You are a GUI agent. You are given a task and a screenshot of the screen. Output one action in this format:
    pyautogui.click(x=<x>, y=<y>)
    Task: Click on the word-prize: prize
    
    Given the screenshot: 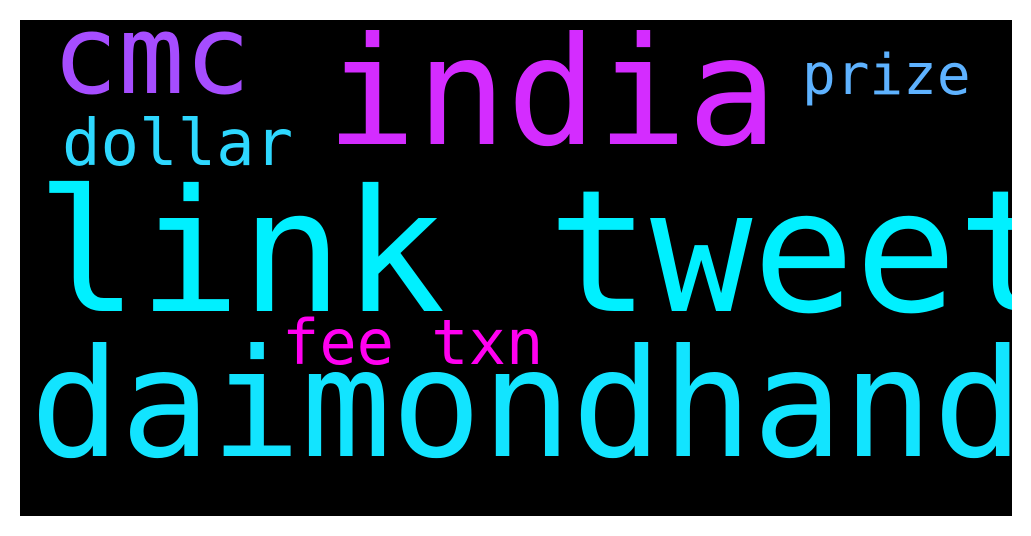 What is the action you would take?
    pyautogui.click(x=886, y=75)
    